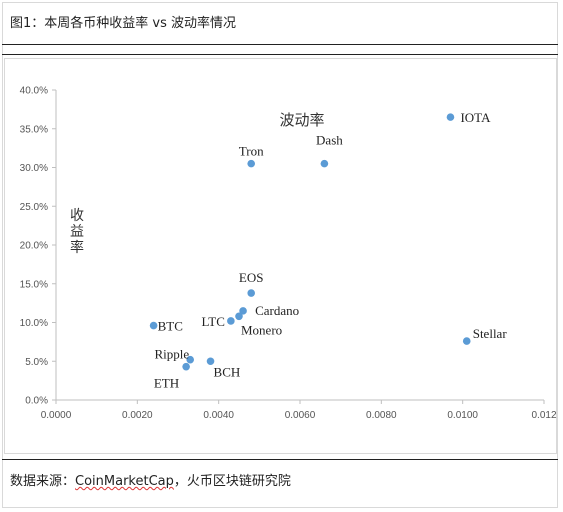 The image size is (563, 512). What do you see at coordinates (43, 481) in the screenshot?
I see `source-prefix: 数据来源：` at bounding box center [43, 481].